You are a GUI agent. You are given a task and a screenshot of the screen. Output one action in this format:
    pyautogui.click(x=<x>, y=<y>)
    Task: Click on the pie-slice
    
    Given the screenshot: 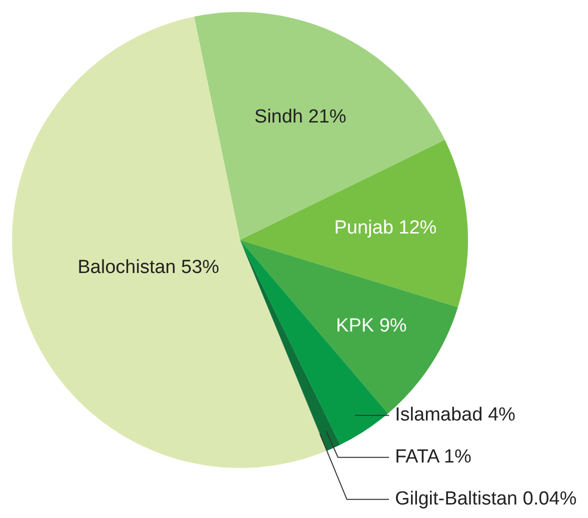 What is the action you would take?
    pyautogui.click(x=354, y=224)
    